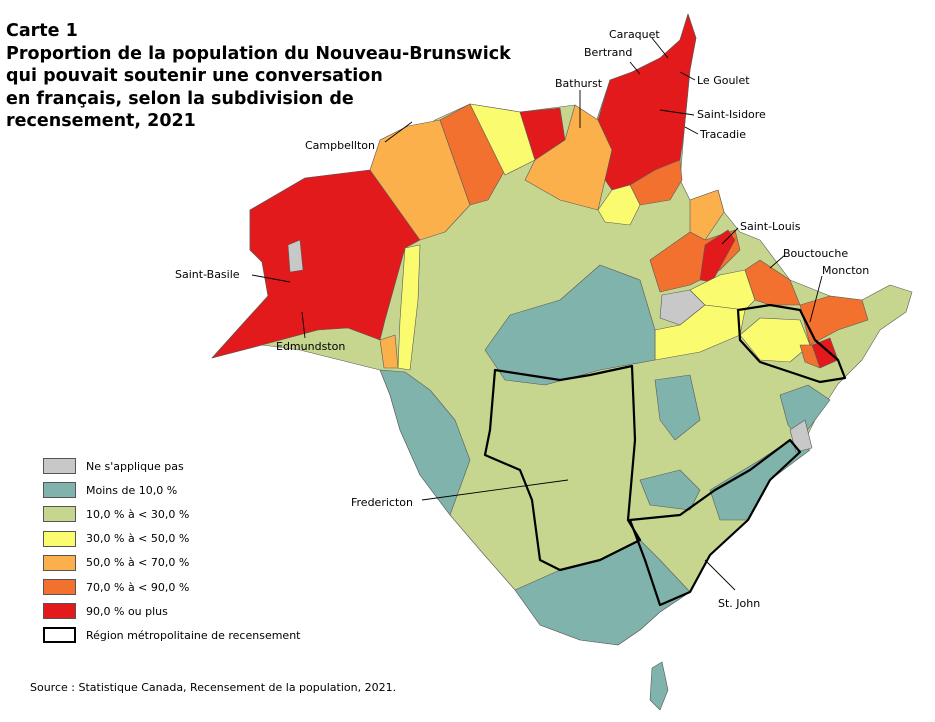 The width and height of the screenshot is (935, 722). What do you see at coordinates (723, 80) in the screenshot?
I see `label-le-goulet: Le Goulet` at bounding box center [723, 80].